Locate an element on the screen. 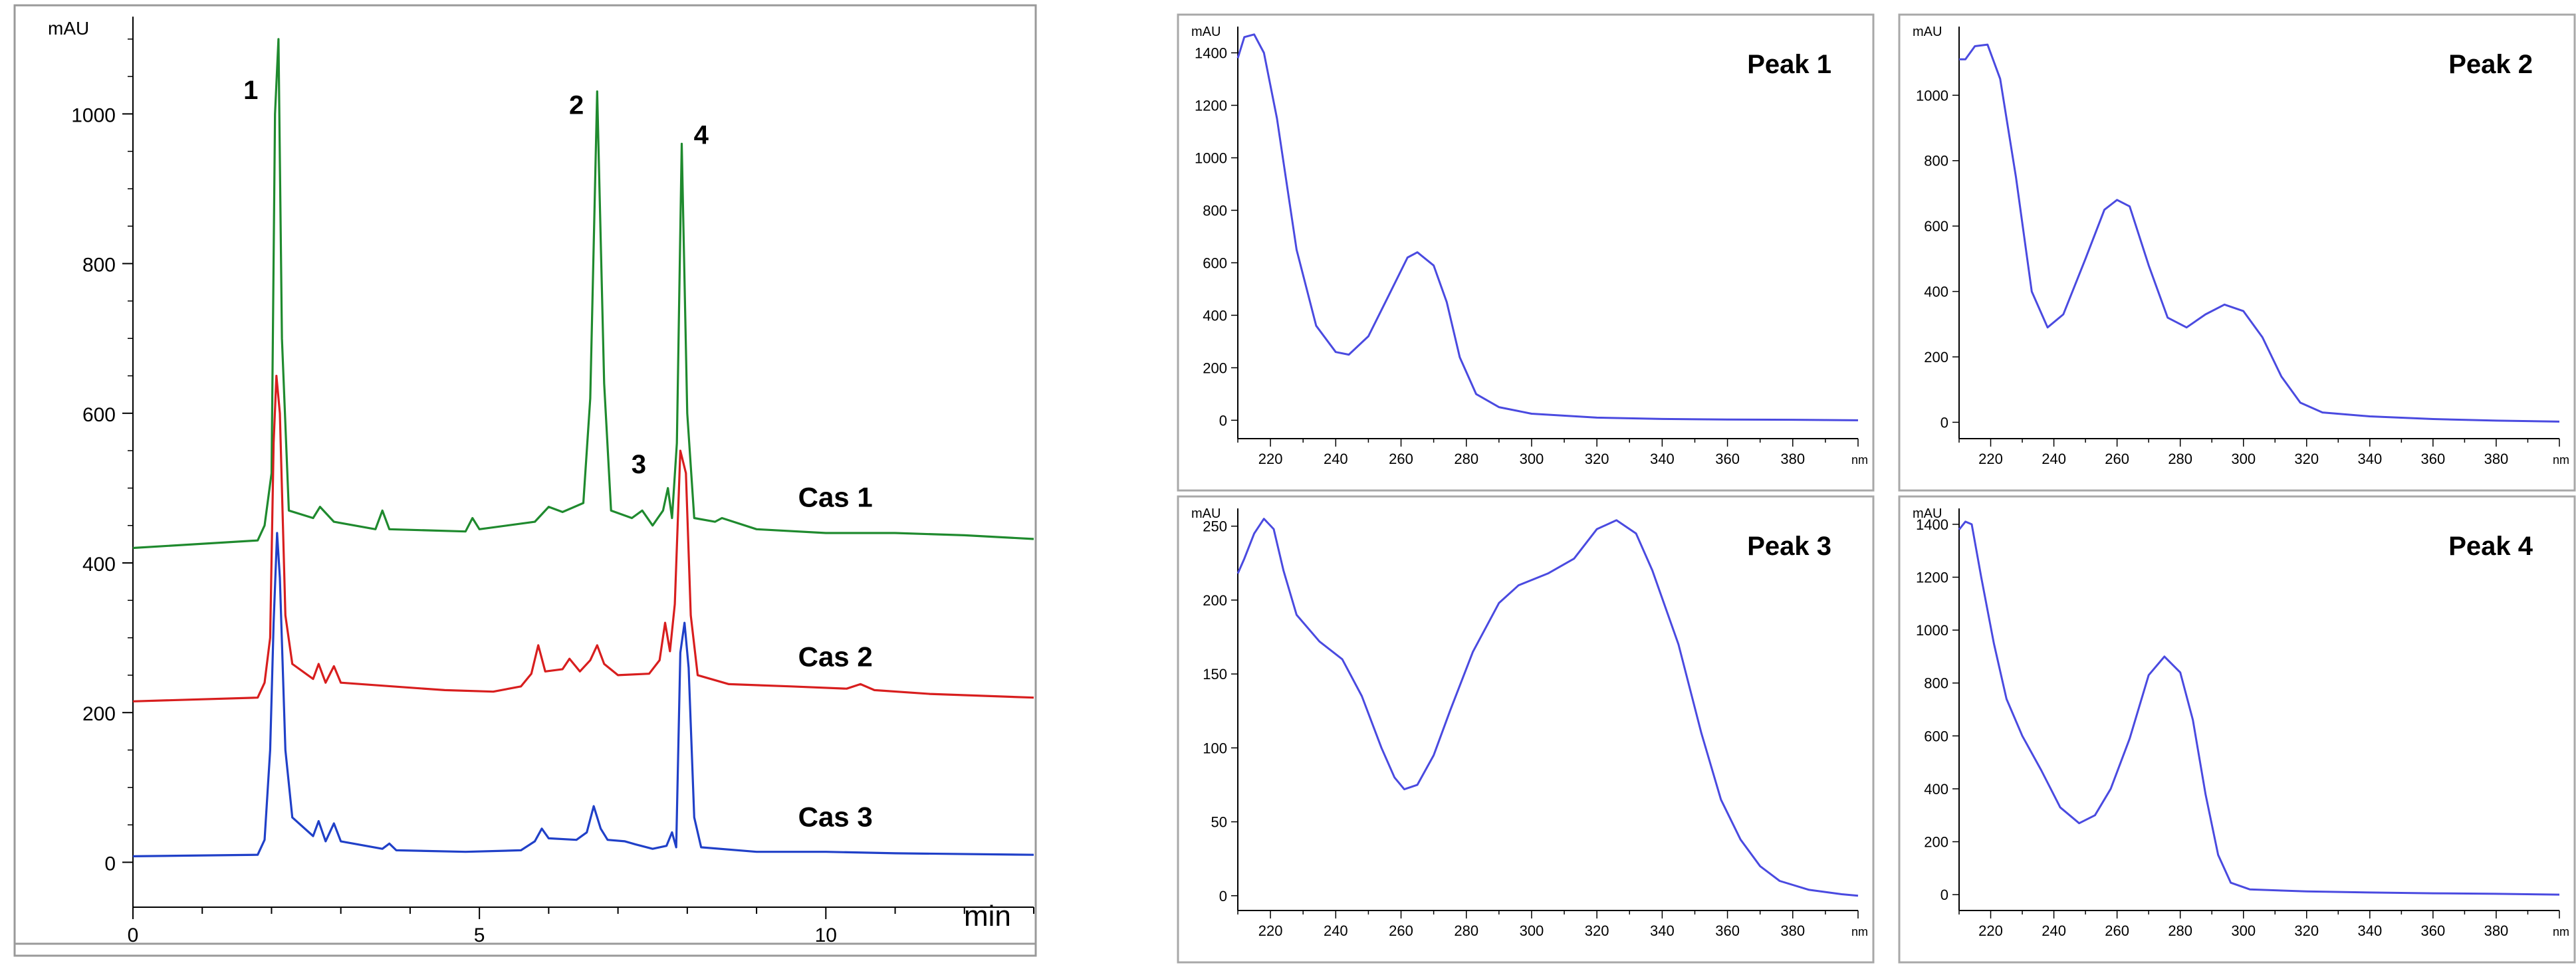 This screenshot has width=2576, height=965. spectrum-peak-4-y-tick-label: 0 is located at coordinates (1944, 895).